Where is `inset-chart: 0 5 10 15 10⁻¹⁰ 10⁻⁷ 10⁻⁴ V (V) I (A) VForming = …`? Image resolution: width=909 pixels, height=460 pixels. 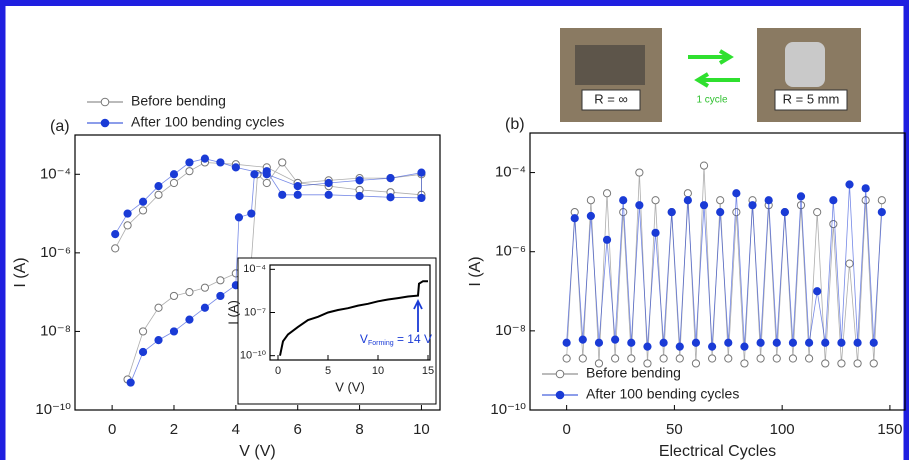
inset-chart: 0 5 10 15 10⁻¹⁰ 10⁻⁷ 10⁻⁴ V (V) I (A) VForming = … is located at coordinates (331, 331).